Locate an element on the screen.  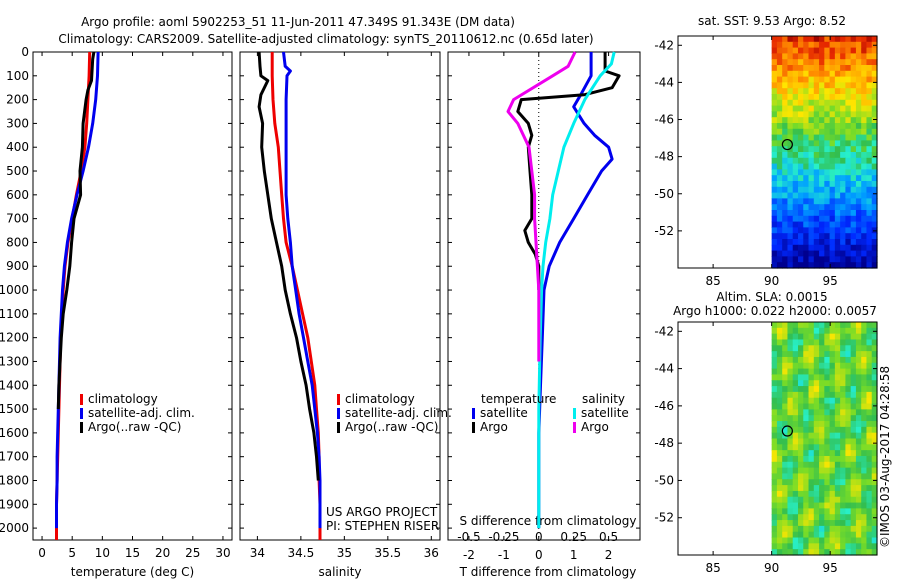
salinity-xtick-label: 34 is located at coordinates (257, 553).